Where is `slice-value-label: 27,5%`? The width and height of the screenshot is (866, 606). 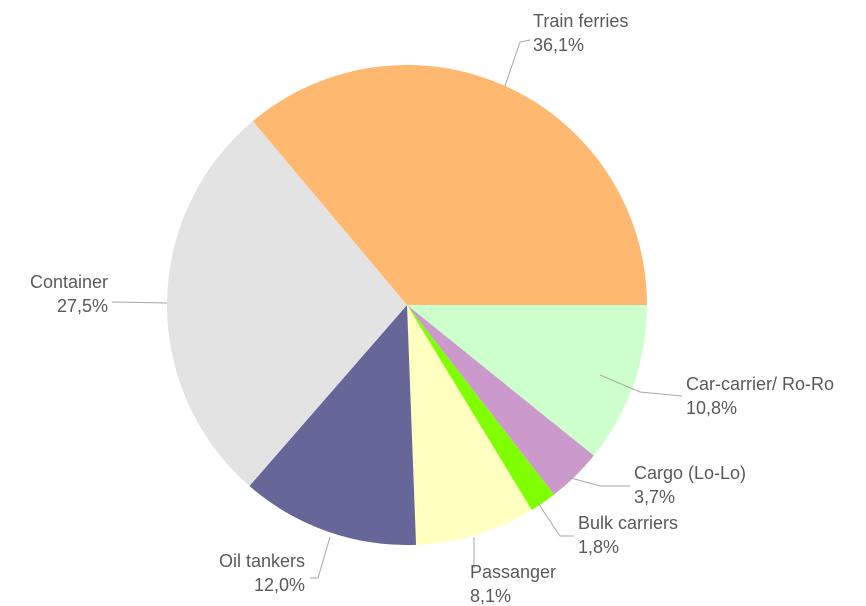
slice-value-label: 27,5% is located at coordinates (82, 306).